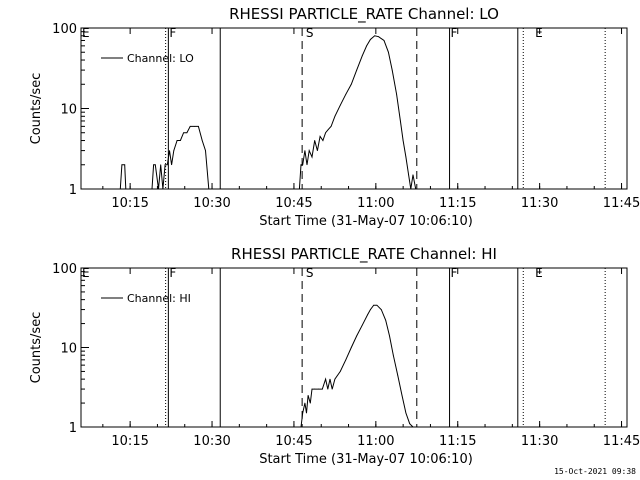  Describe the element at coordinates (73, 190) in the screenshot. I see `y-tick-label: 1` at that location.